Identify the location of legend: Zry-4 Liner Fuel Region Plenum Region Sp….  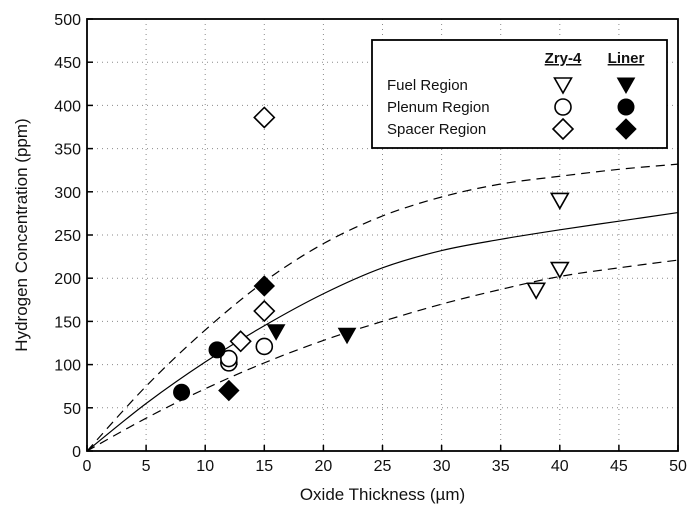
(519, 94).